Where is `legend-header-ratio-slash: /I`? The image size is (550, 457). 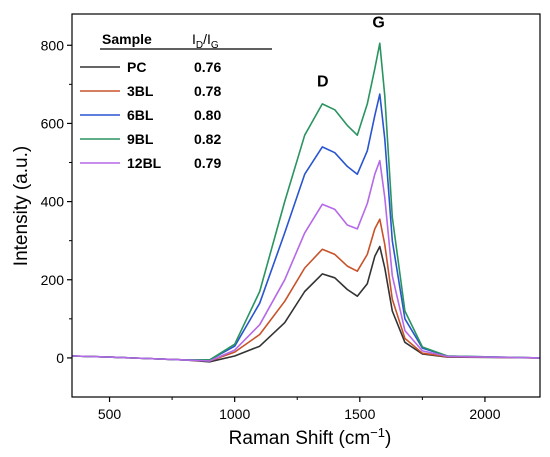 legend-header-ratio-slash: /I is located at coordinates (207, 39).